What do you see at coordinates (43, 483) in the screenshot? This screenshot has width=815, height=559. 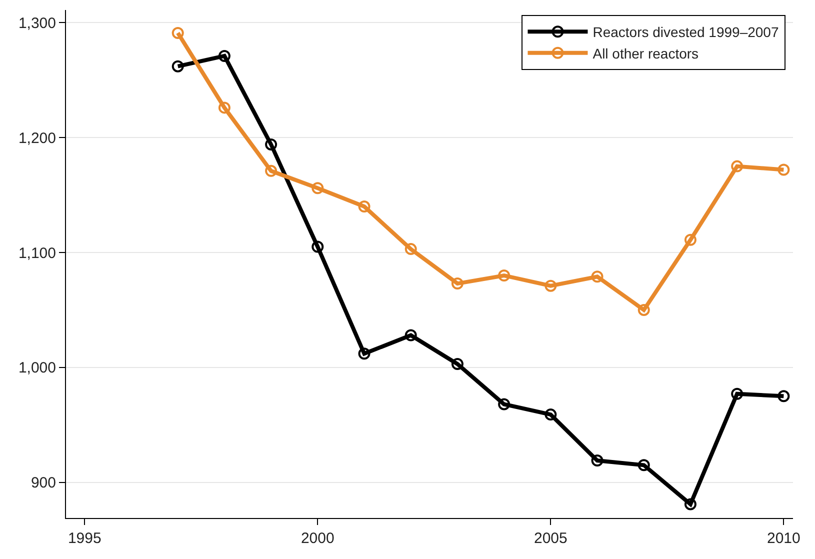 I see `y-tick-label: 900` at bounding box center [43, 483].